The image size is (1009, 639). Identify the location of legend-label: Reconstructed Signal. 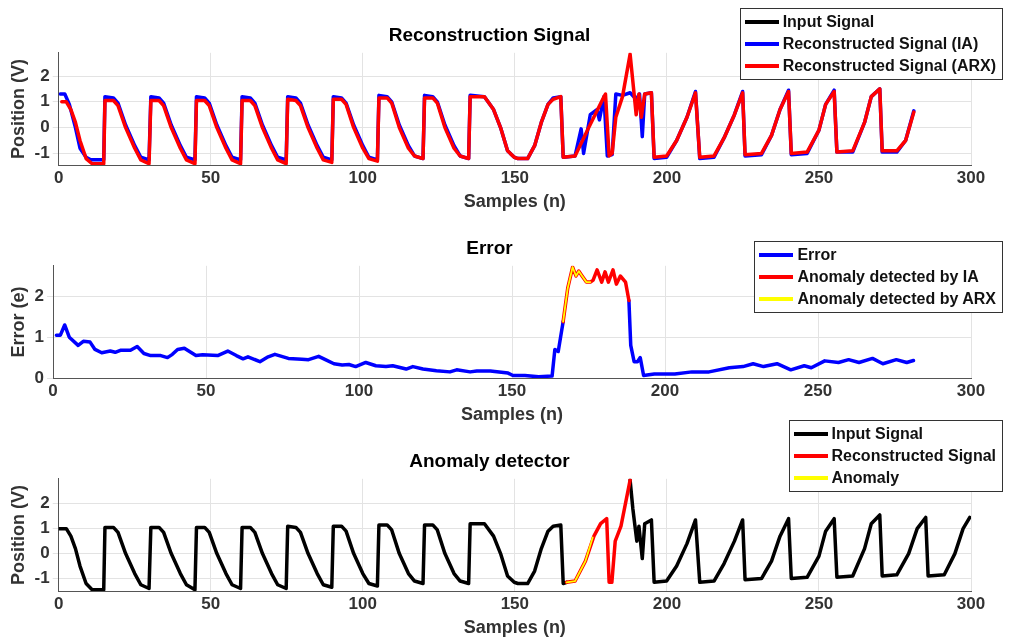
(913, 456).